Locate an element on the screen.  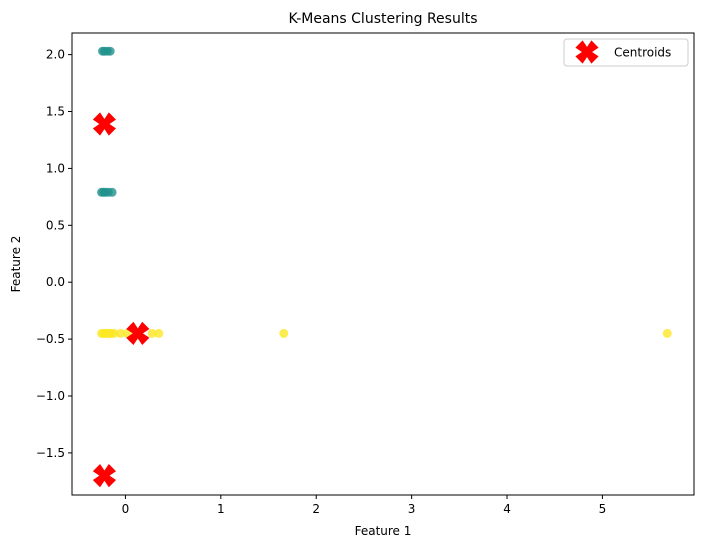
chart-title: K-Means Clustering Results is located at coordinates (383, 19).